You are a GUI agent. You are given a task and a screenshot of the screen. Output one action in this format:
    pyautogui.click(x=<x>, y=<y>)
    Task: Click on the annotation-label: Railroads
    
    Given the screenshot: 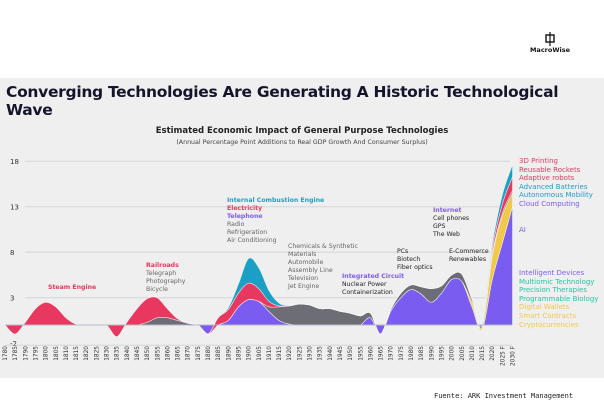 What is the action you would take?
    pyautogui.click(x=162, y=265)
    